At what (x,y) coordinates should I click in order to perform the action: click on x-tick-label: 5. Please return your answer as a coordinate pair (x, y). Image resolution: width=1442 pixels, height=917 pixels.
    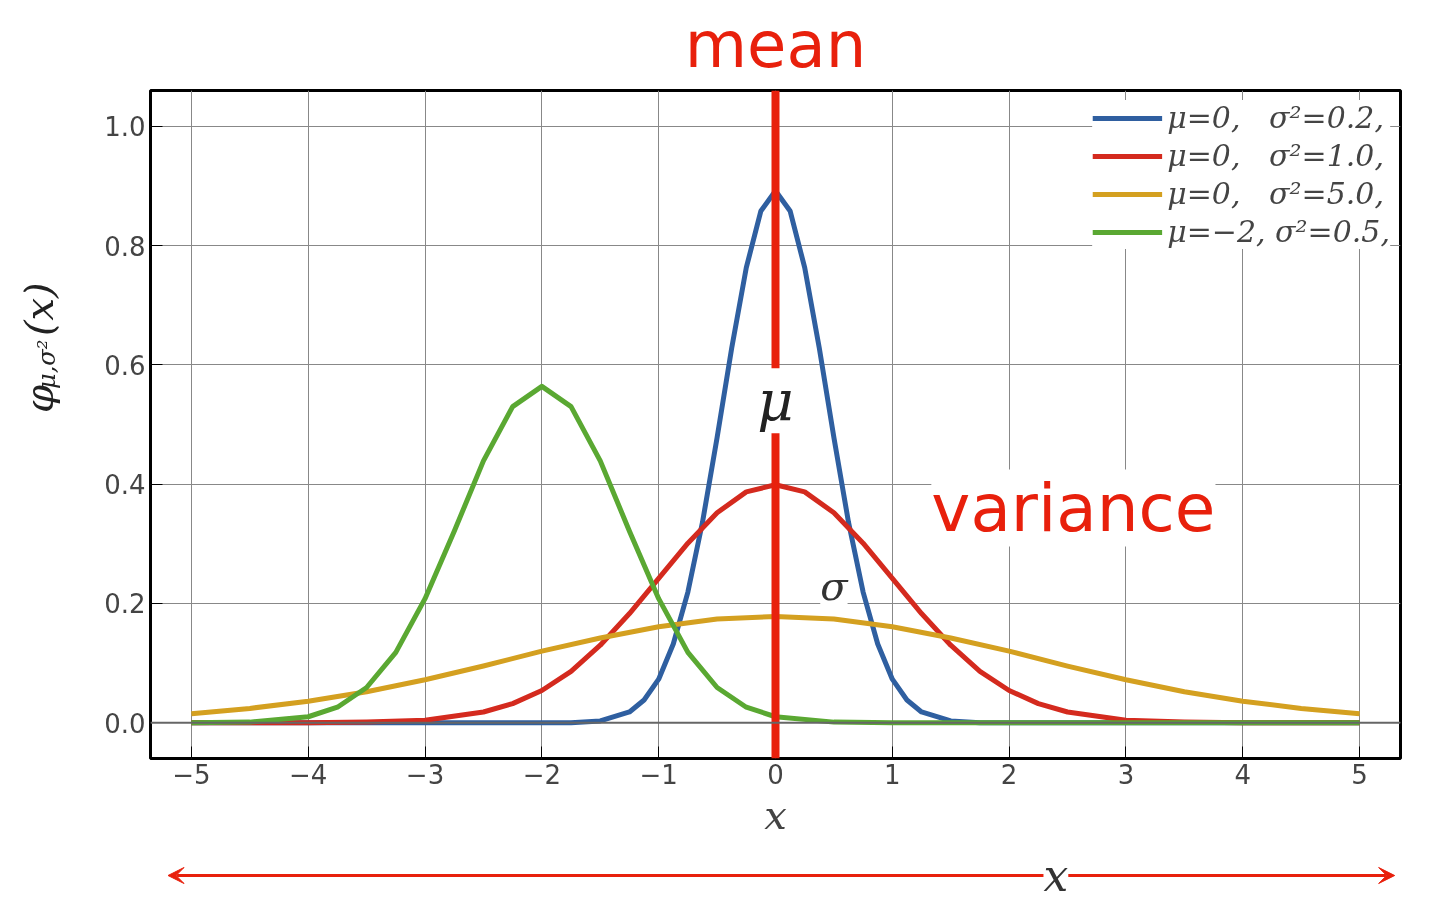
    Looking at the image, I should click on (1359, 774).